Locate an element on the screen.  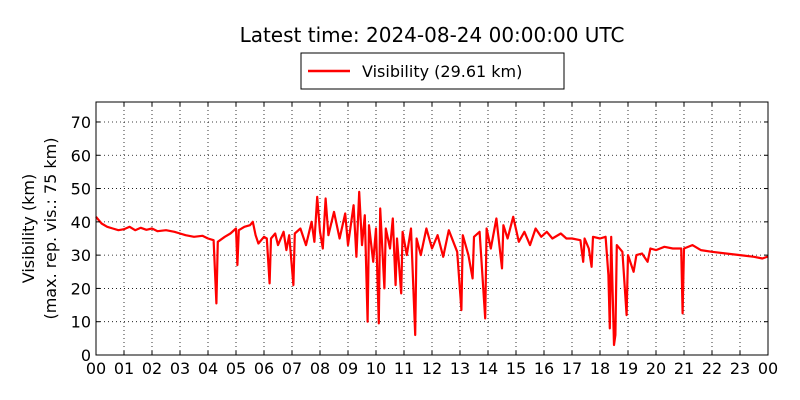
legend: Visibility (29.61 km) is located at coordinates (432, 71).